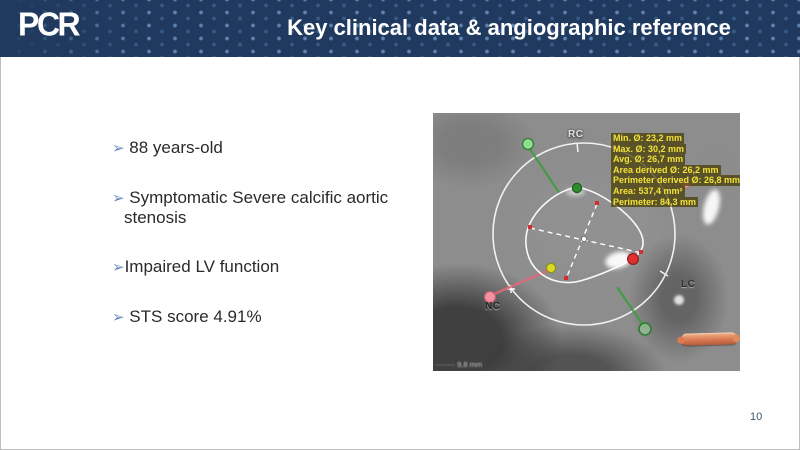 The width and height of the screenshot is (800, 450). Describe the element at coordinates (648, 191) in the screenshot. I see `measurement-line-area: Area: 537,4 mm²` at that location.